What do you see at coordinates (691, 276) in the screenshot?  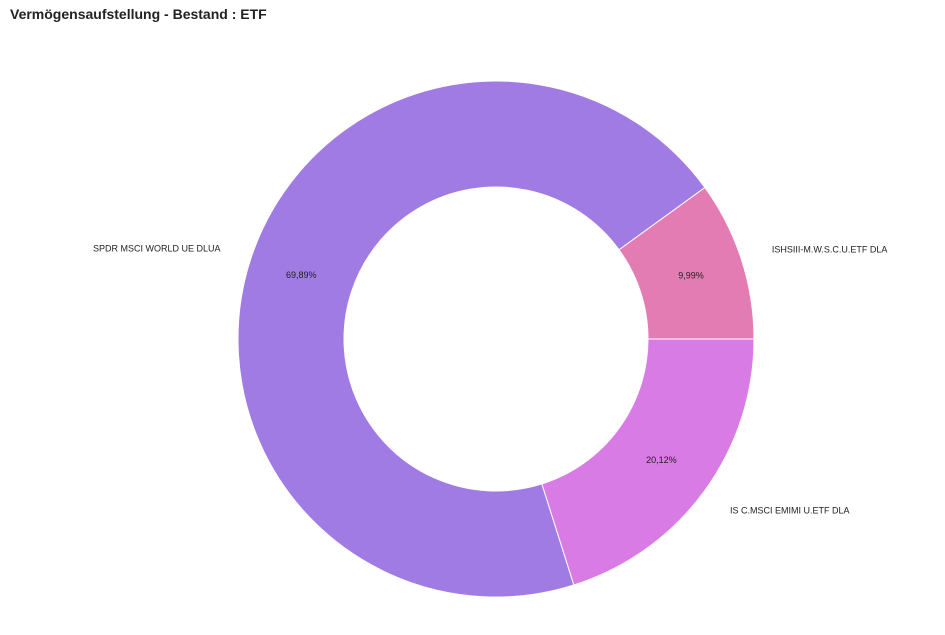 I see `slice-value-label-0: 9,99%` at bounding box center [691, 276].